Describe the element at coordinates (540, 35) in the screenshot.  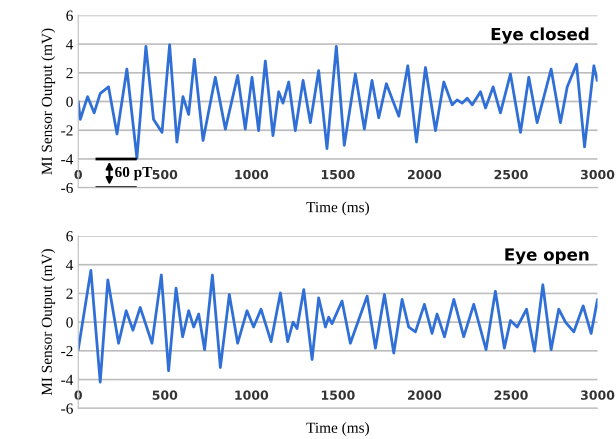
I see `text: Eye closed` at that location.